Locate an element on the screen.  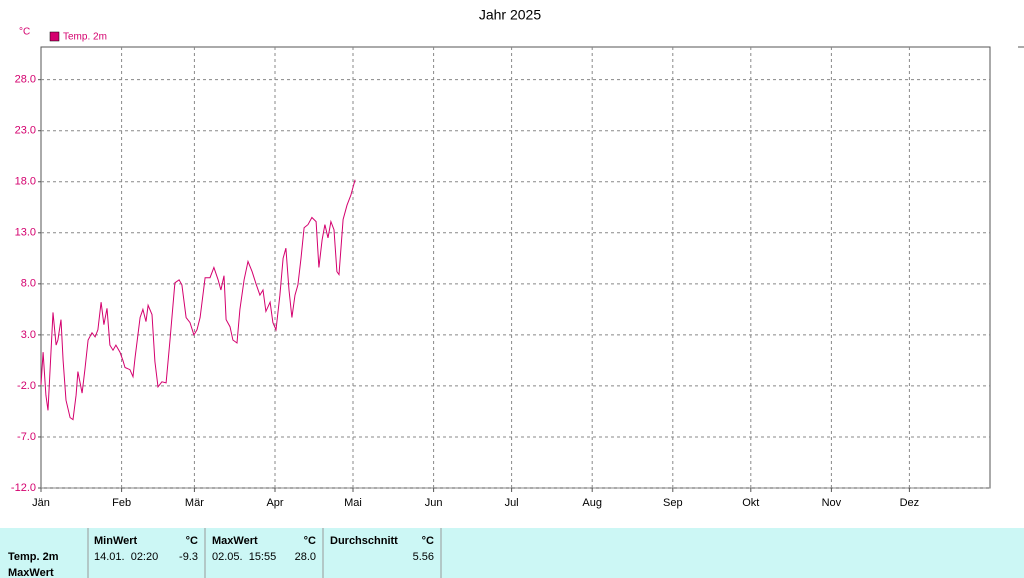
y-tick-label: -12.0 is located at coordinates (23, 488).